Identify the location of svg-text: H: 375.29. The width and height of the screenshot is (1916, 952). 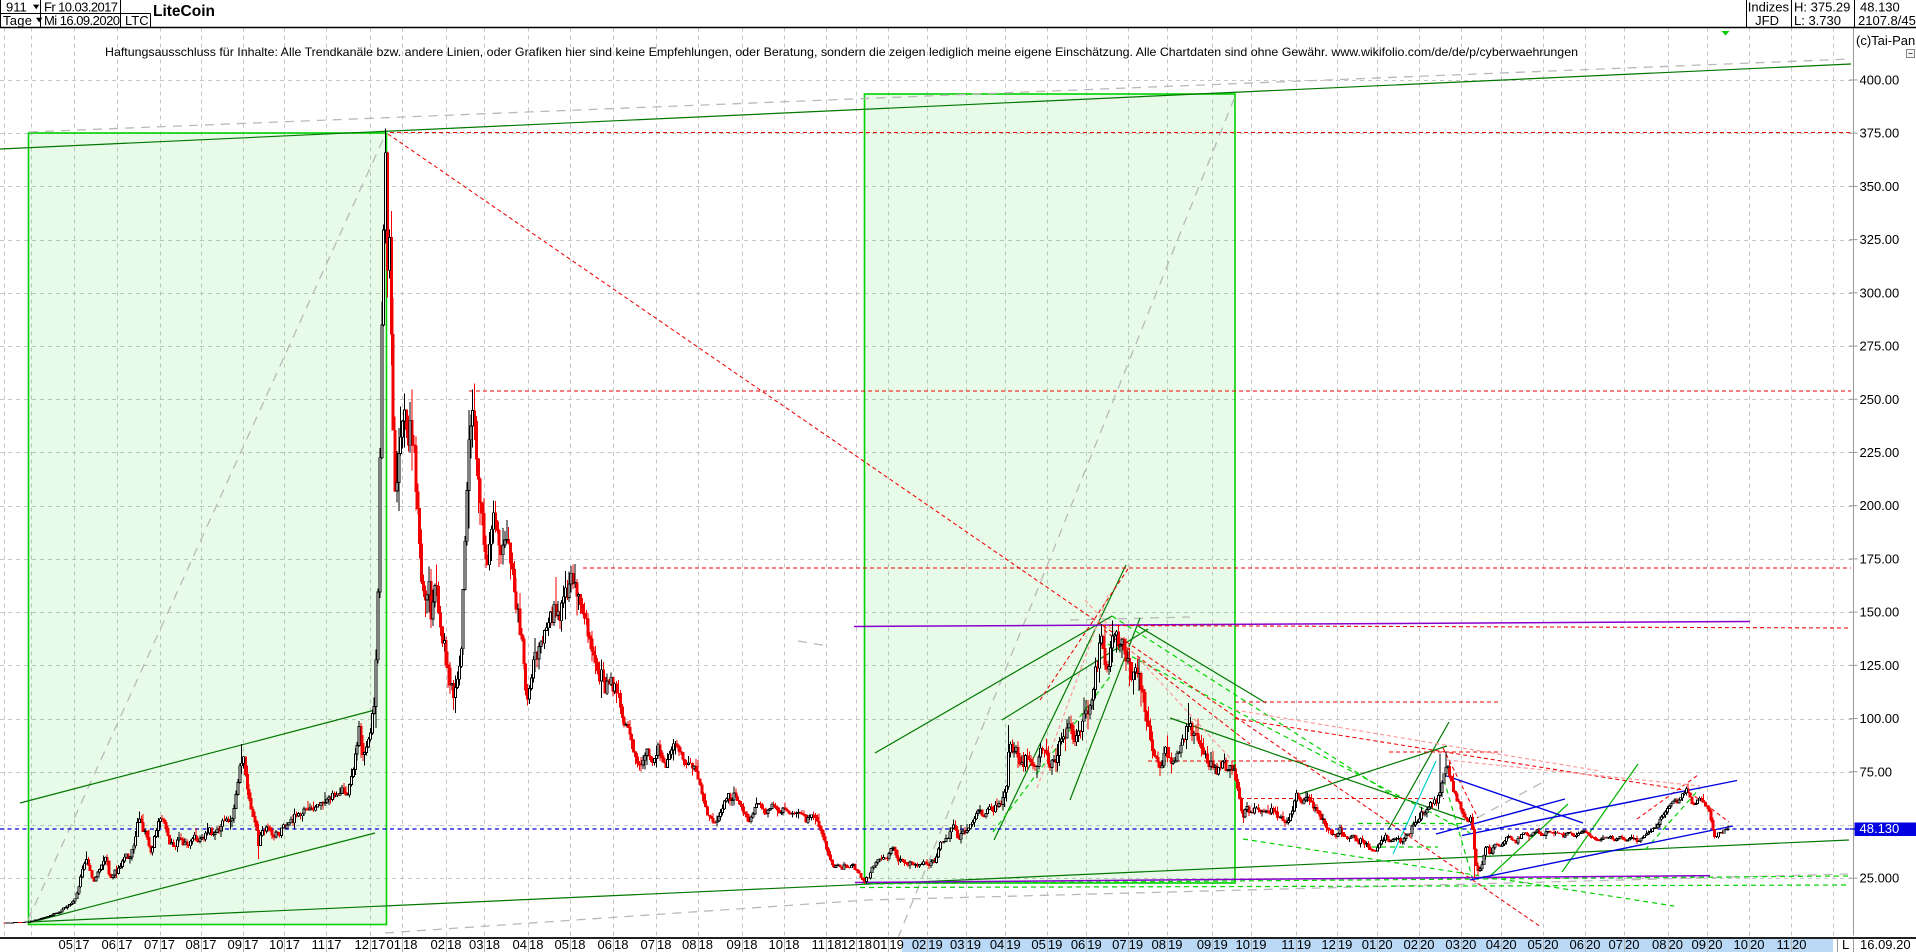
(1822, 7).